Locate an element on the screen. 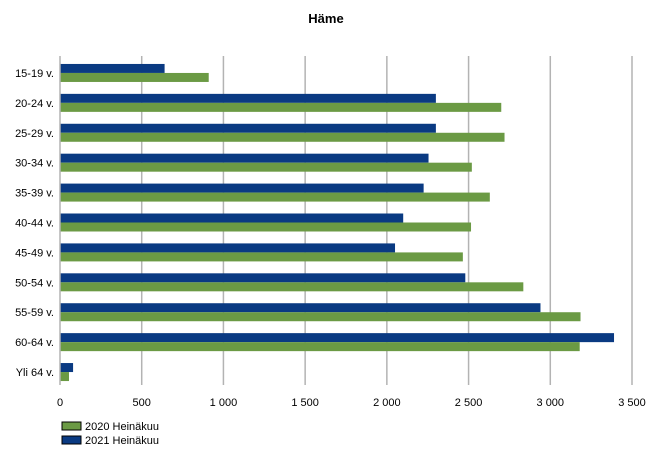 Image resolution: width=652 pixels, height=450 pixels. y-tick-label: 40-44 v. is located at coordinates (34, 224).